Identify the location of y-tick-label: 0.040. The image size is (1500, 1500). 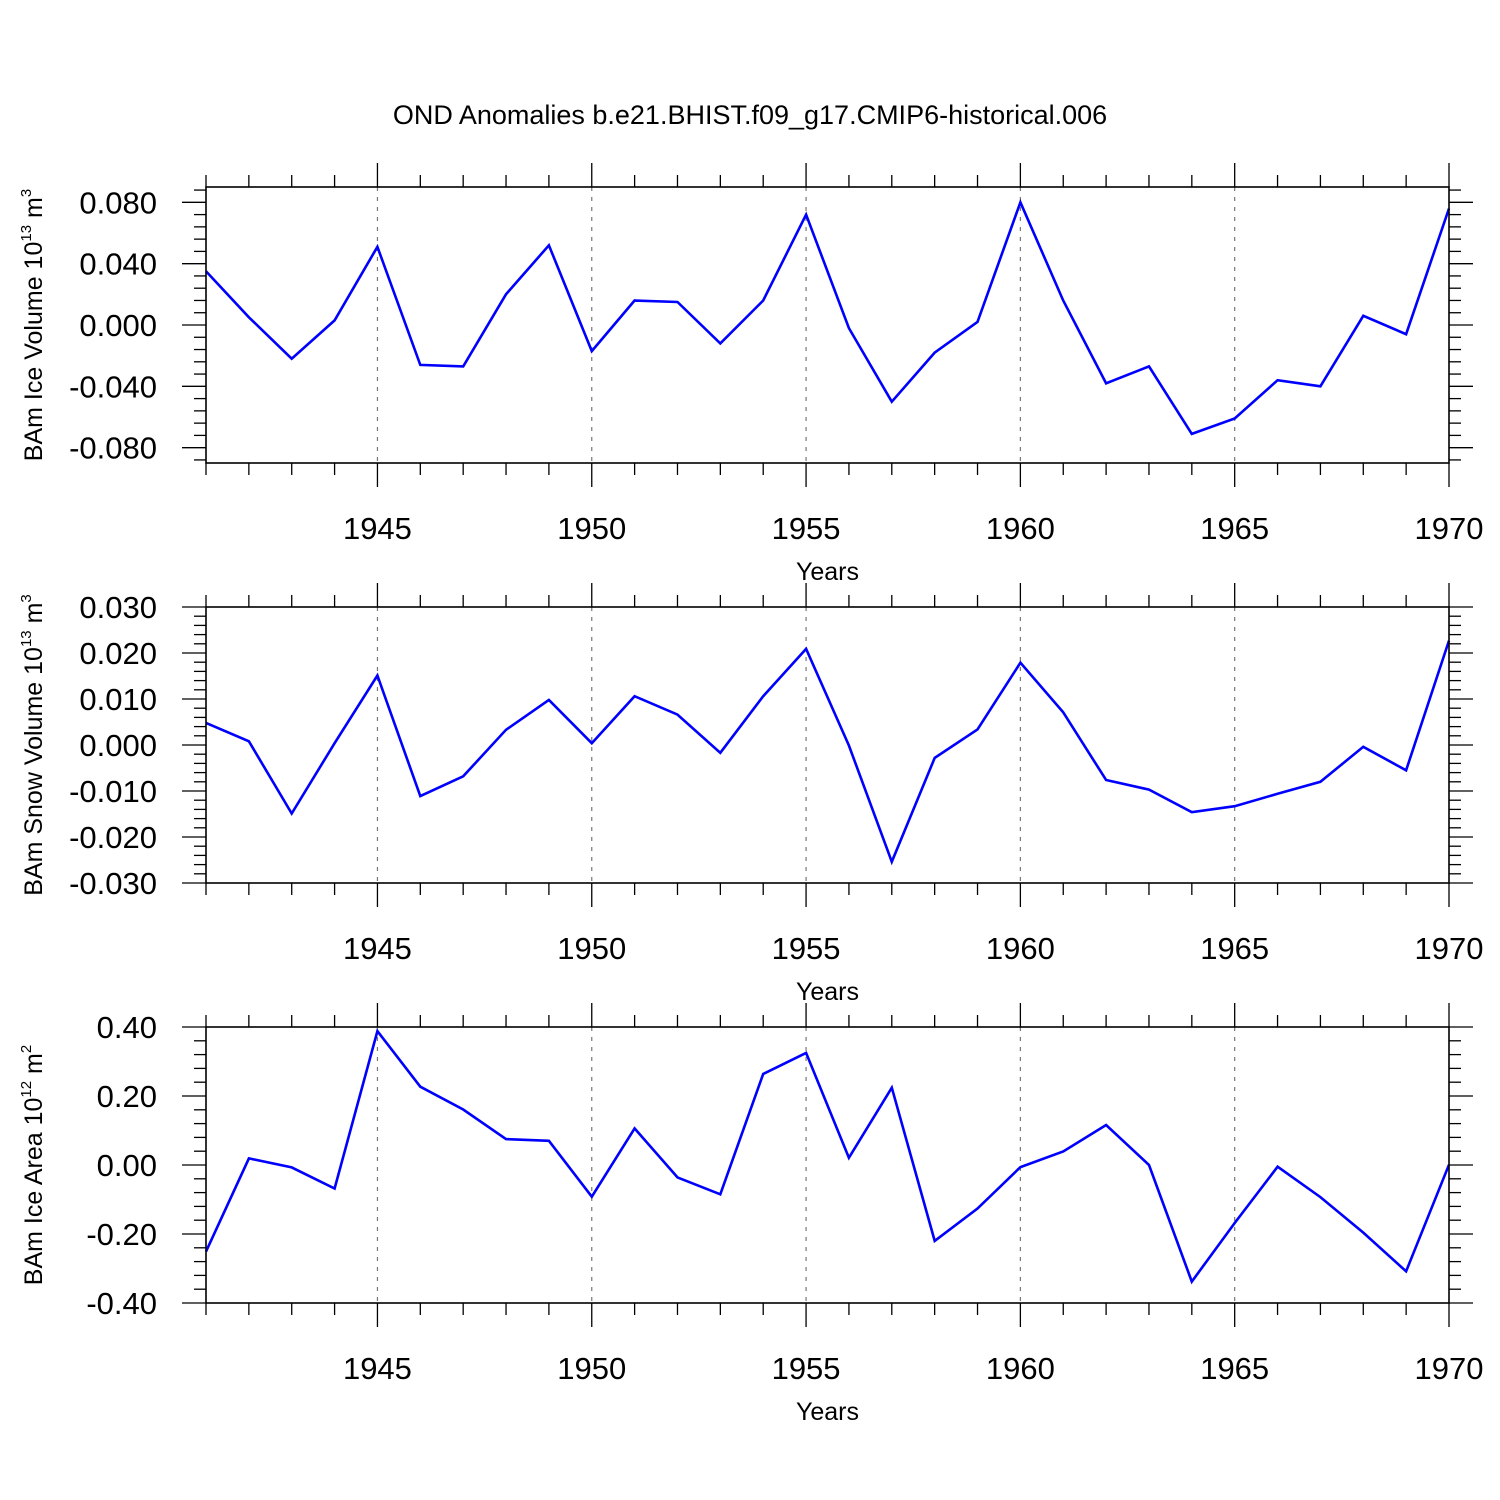
(118, 264).